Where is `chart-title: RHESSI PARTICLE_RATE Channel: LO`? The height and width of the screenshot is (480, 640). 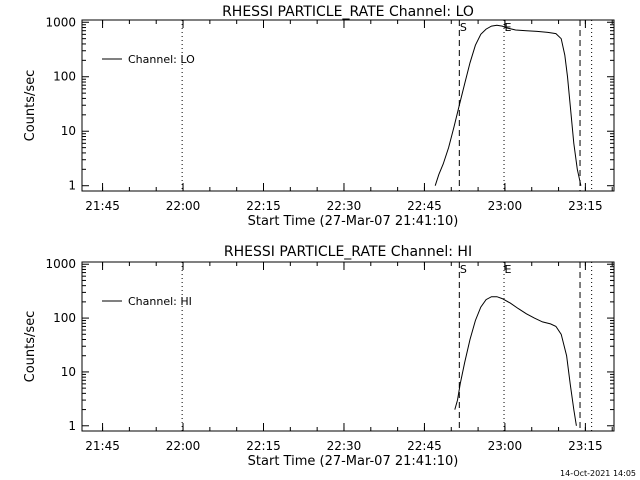
chart-title: RHESSI PARTICLE_RATE Channel: LO is located at coordinates (348, 12).